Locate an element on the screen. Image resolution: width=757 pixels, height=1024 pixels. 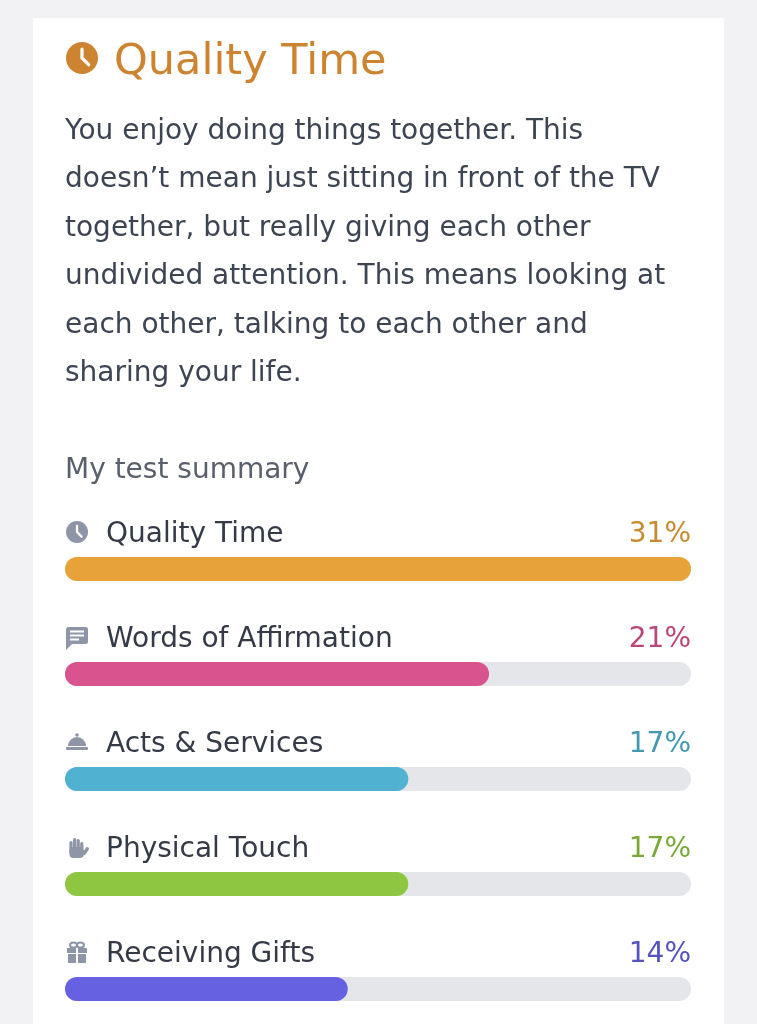
data-label: 14% is located at coordinates (659, 952).